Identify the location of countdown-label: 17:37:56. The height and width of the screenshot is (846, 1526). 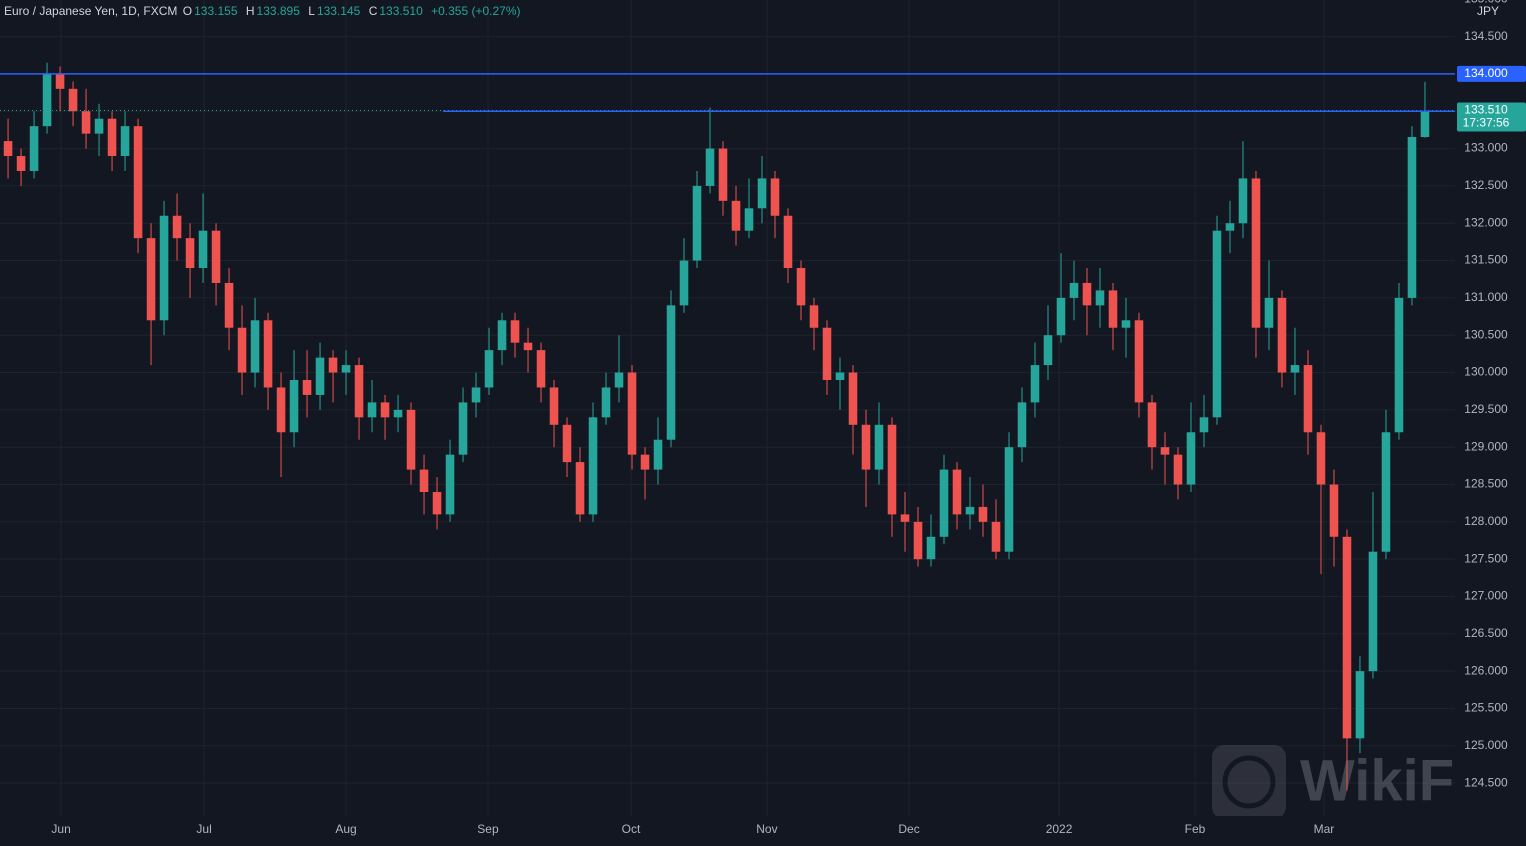
(1486, 123).